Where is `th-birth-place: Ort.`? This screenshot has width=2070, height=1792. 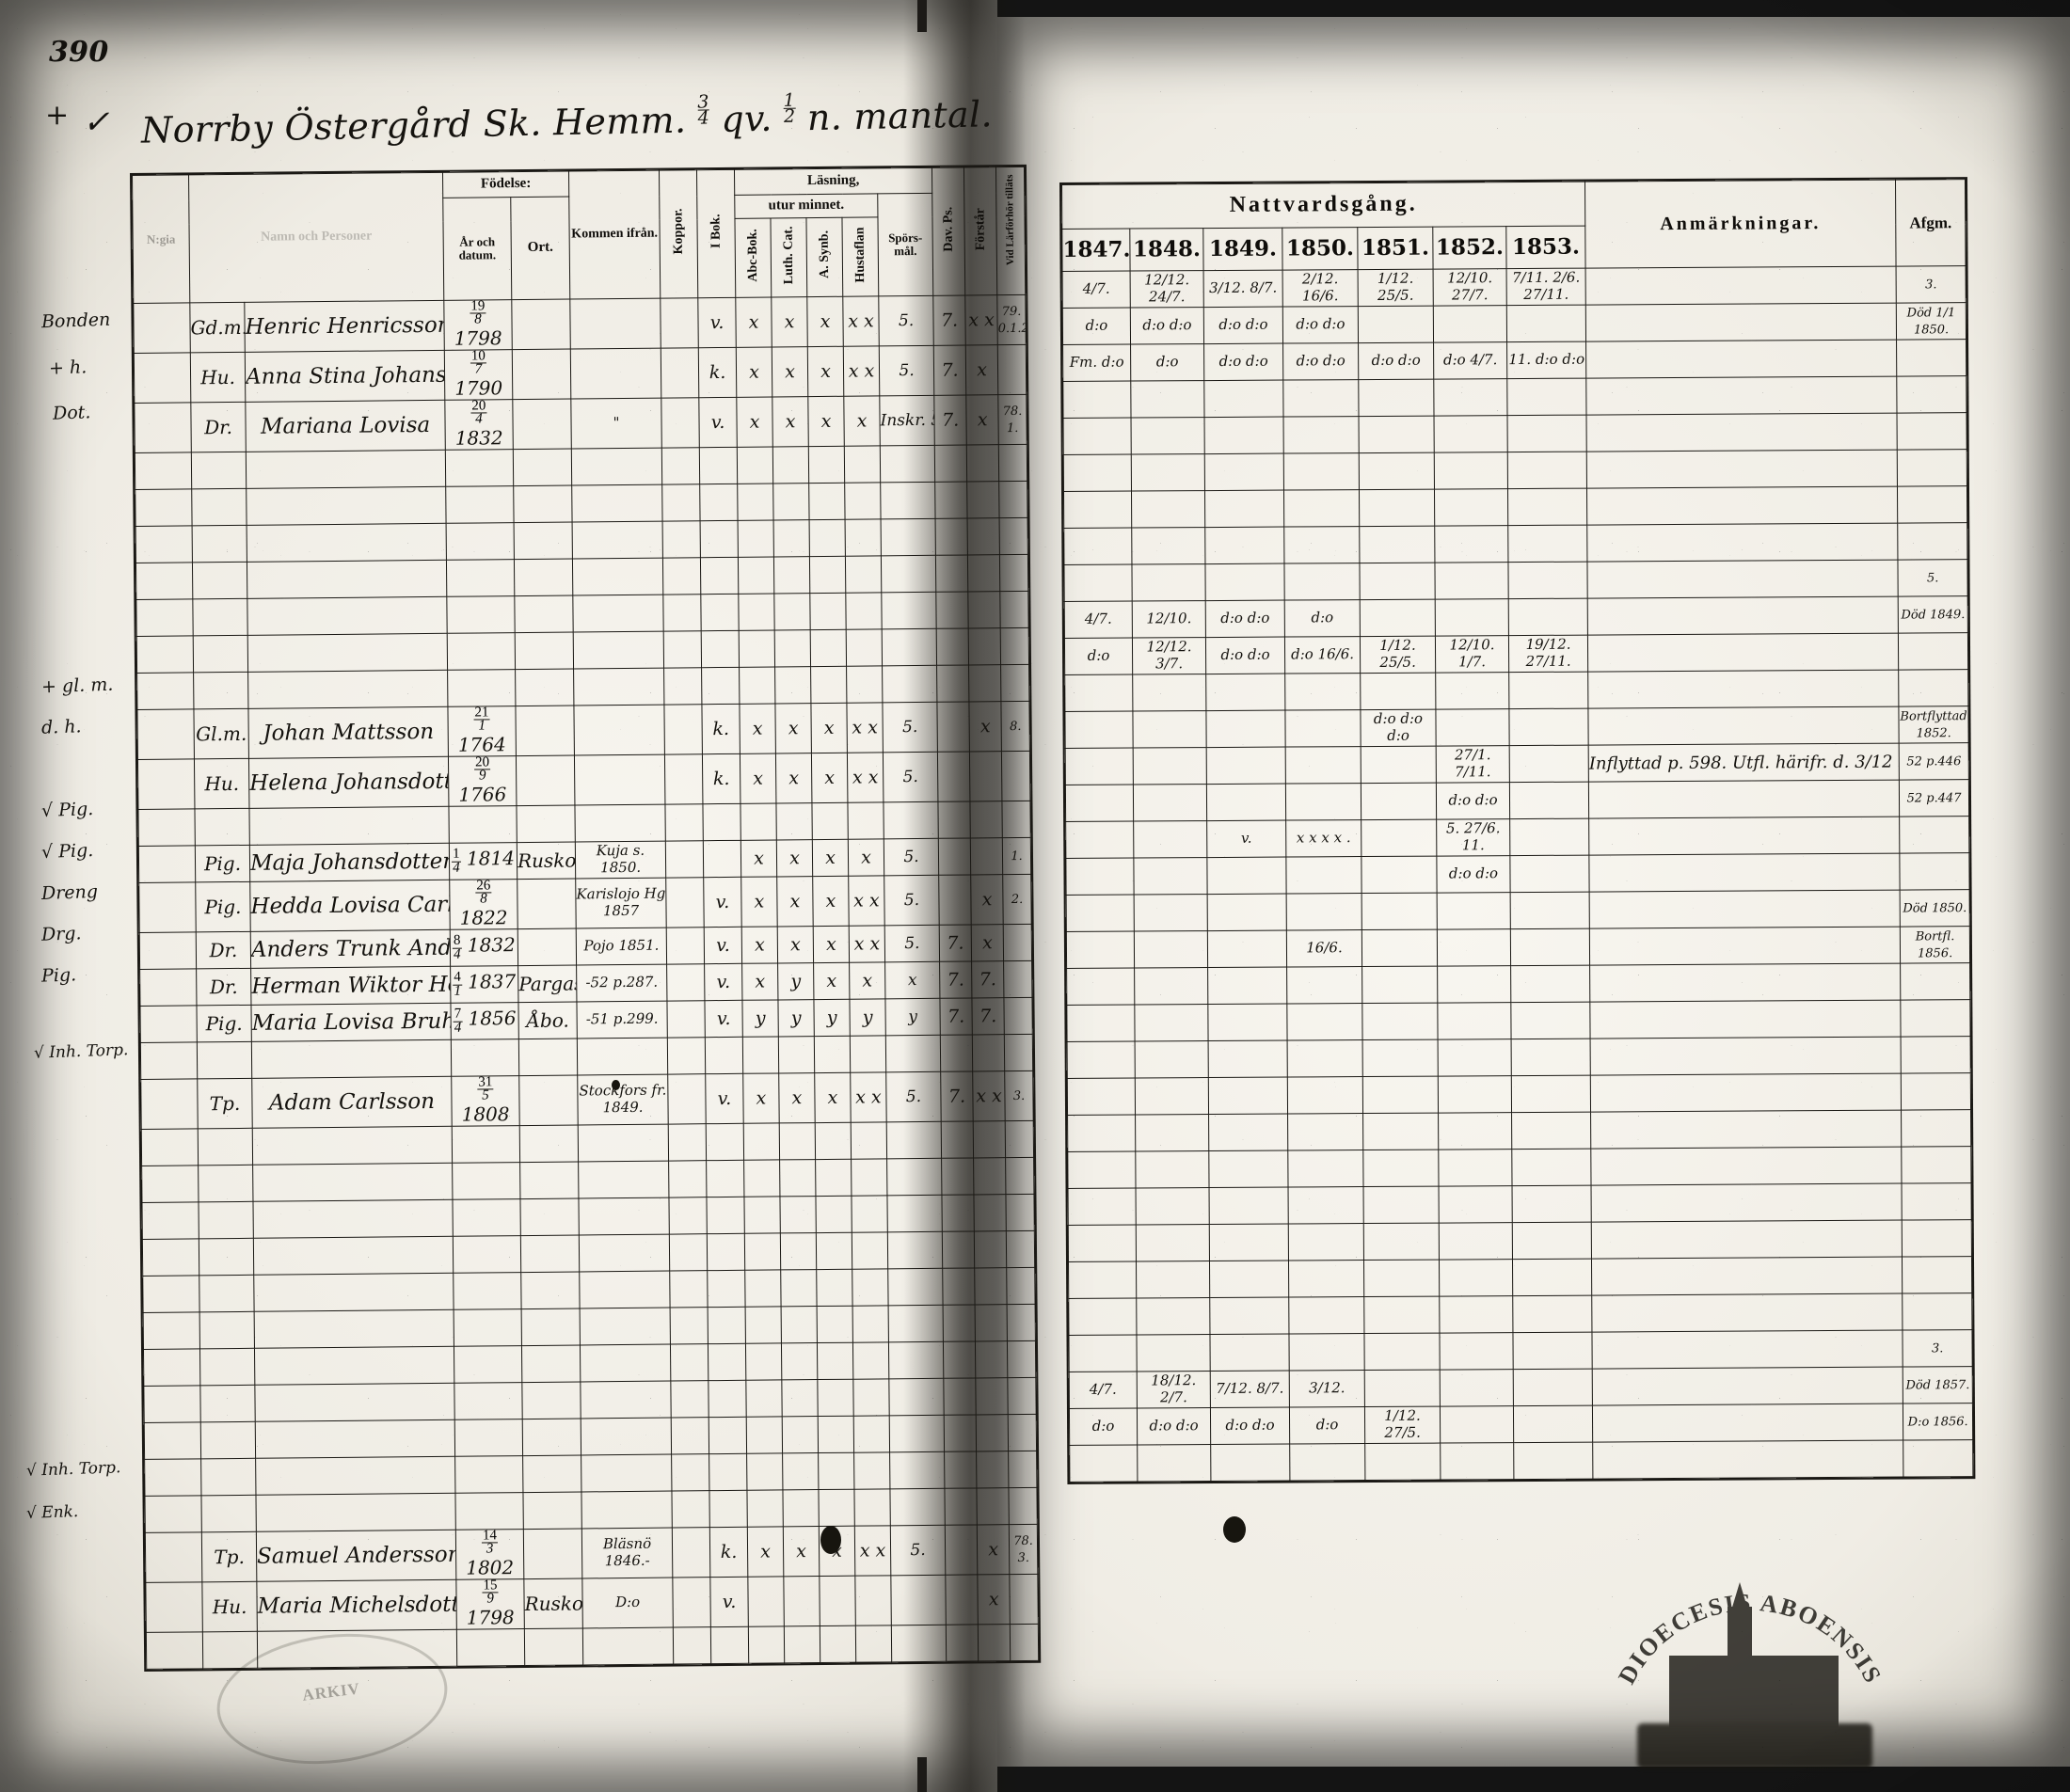 th-birth-place: Ort. is located at coordinates (540, 248).